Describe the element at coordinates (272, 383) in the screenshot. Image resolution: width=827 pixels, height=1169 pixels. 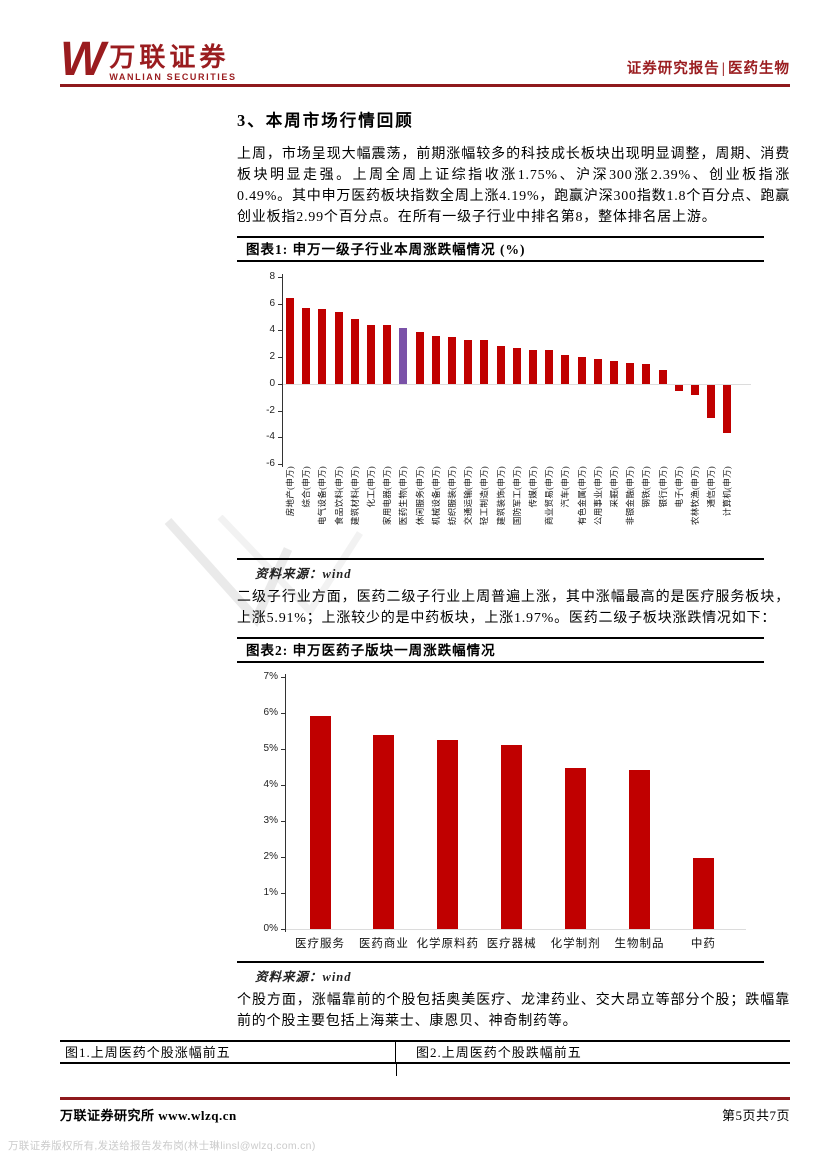
I see `y-tick-label: 0` at that location.